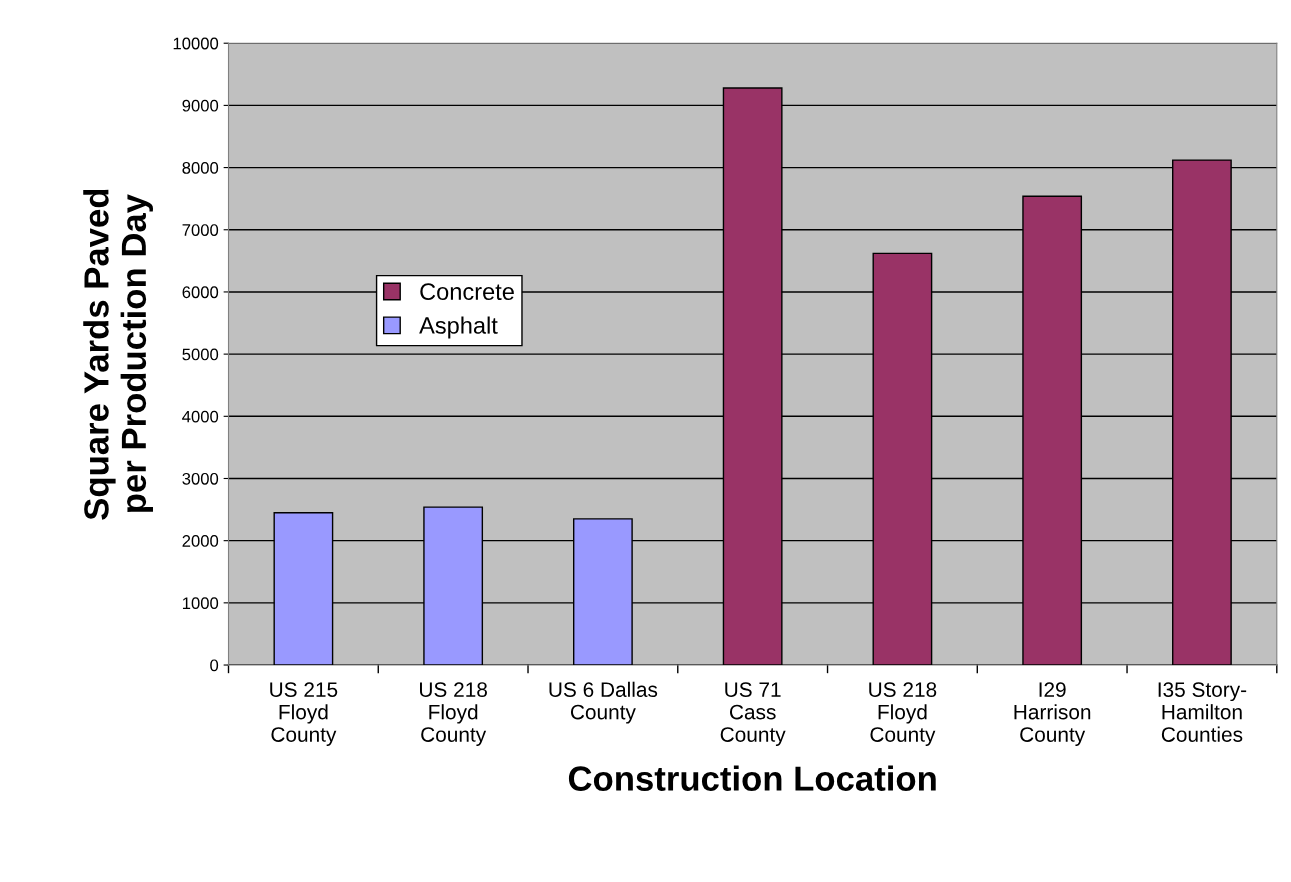 Image resolution: width=1291 pixels, height=882 pixels. Describe the element at coordinates (200, 105) in the screenshot. I see `y-tick-label: 9000` at that location.